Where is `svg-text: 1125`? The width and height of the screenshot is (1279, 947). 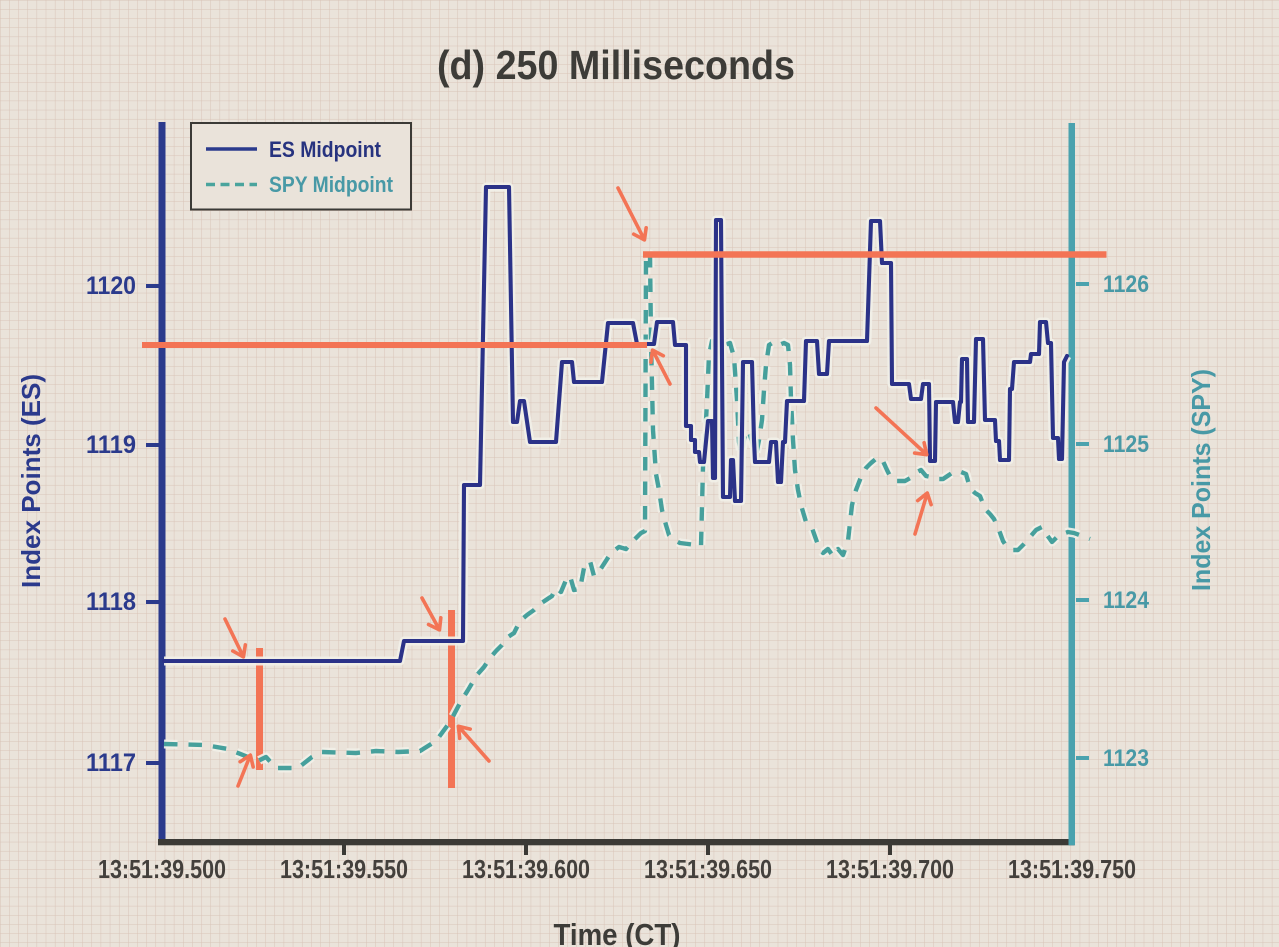
svg-text: 1125 is located at coordinates (1126, 444).